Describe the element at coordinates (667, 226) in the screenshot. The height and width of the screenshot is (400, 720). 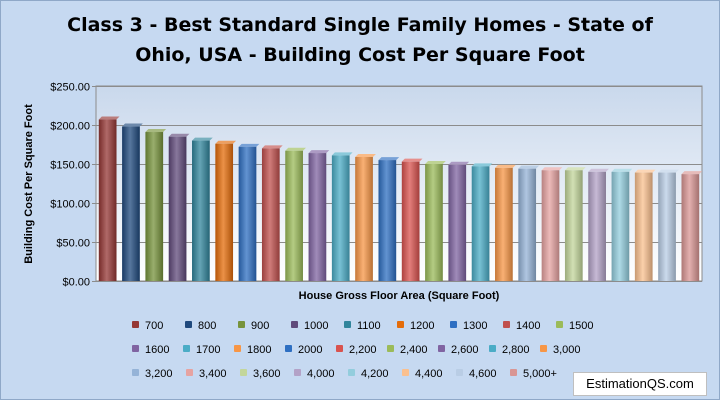
I see `bar-4,600` at that location.